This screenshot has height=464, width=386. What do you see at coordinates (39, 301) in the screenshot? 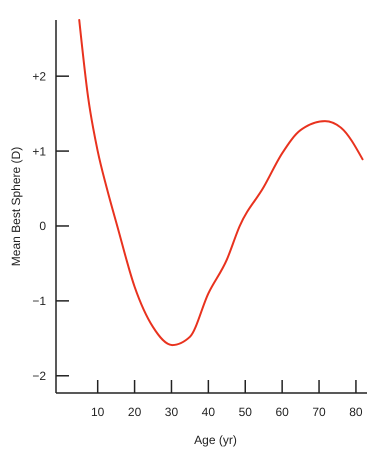
I see `y-tick-label: −1` at bounding box center [39, 301].